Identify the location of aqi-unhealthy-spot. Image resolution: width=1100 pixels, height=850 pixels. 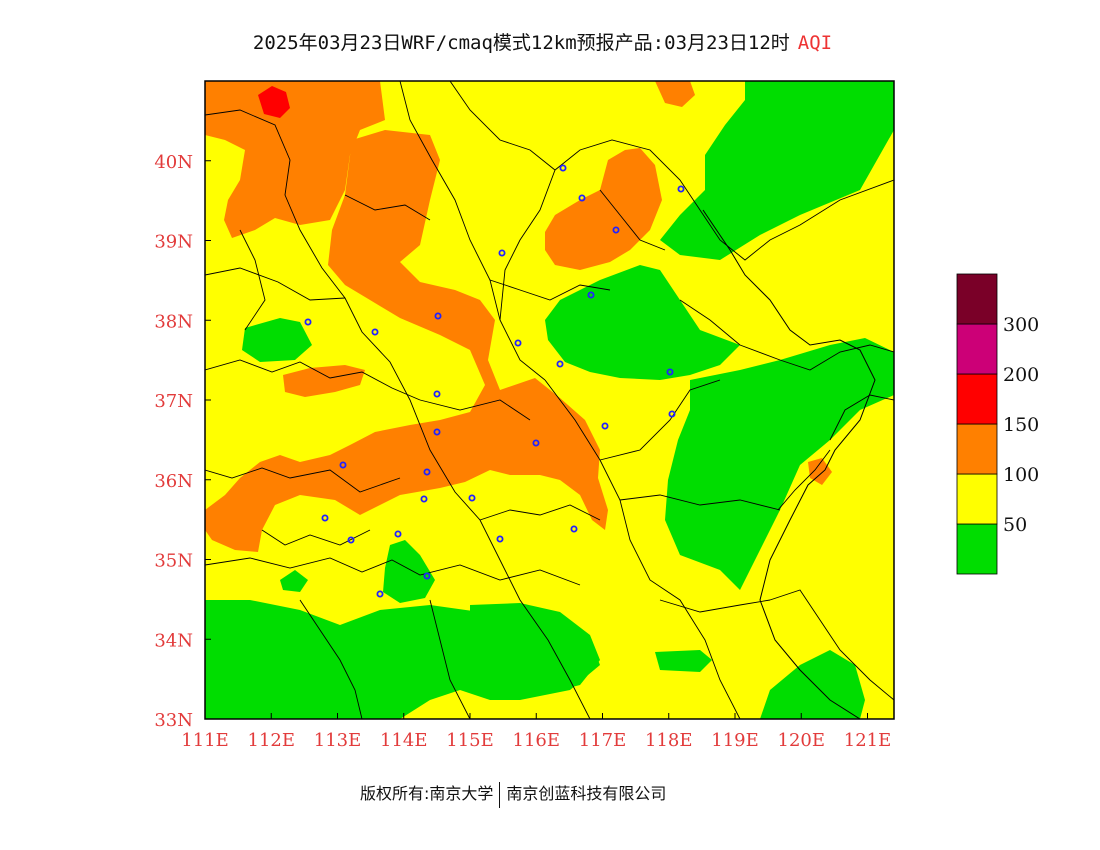
(274, 102).